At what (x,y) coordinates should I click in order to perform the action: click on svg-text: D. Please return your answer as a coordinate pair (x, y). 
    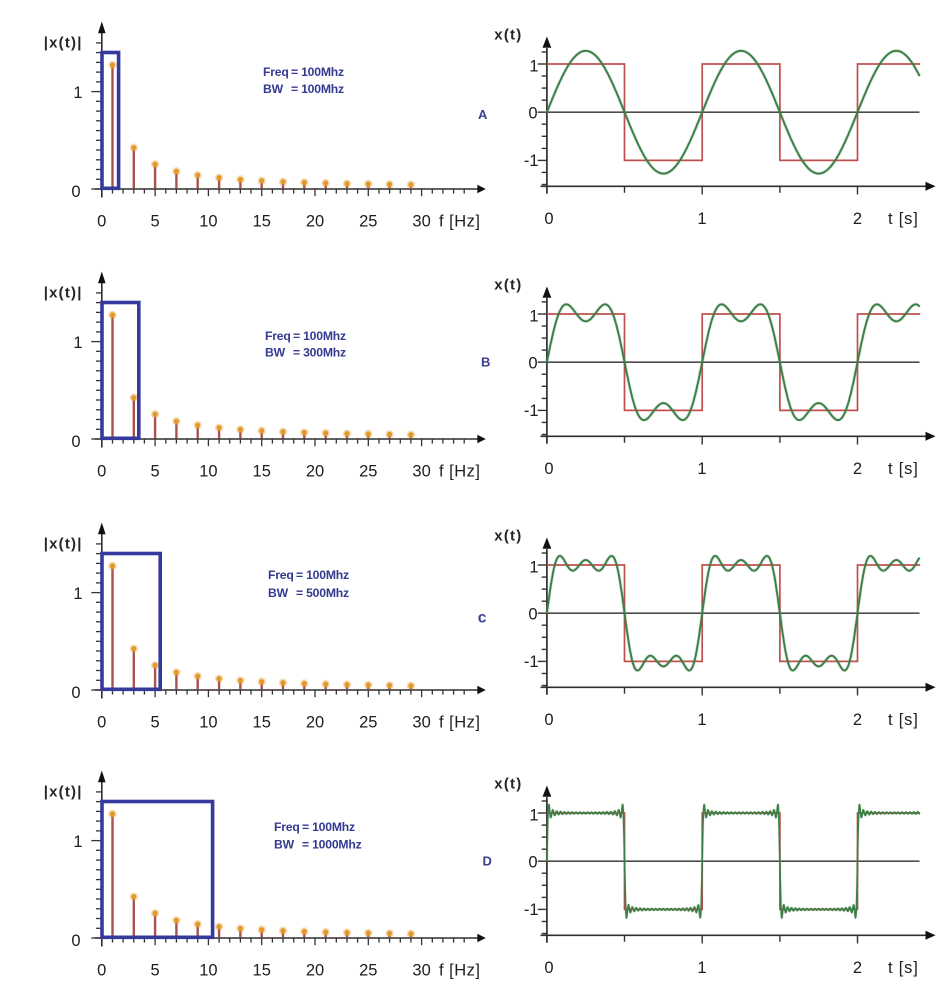
    Looking at the image, I should click on (487, 861).